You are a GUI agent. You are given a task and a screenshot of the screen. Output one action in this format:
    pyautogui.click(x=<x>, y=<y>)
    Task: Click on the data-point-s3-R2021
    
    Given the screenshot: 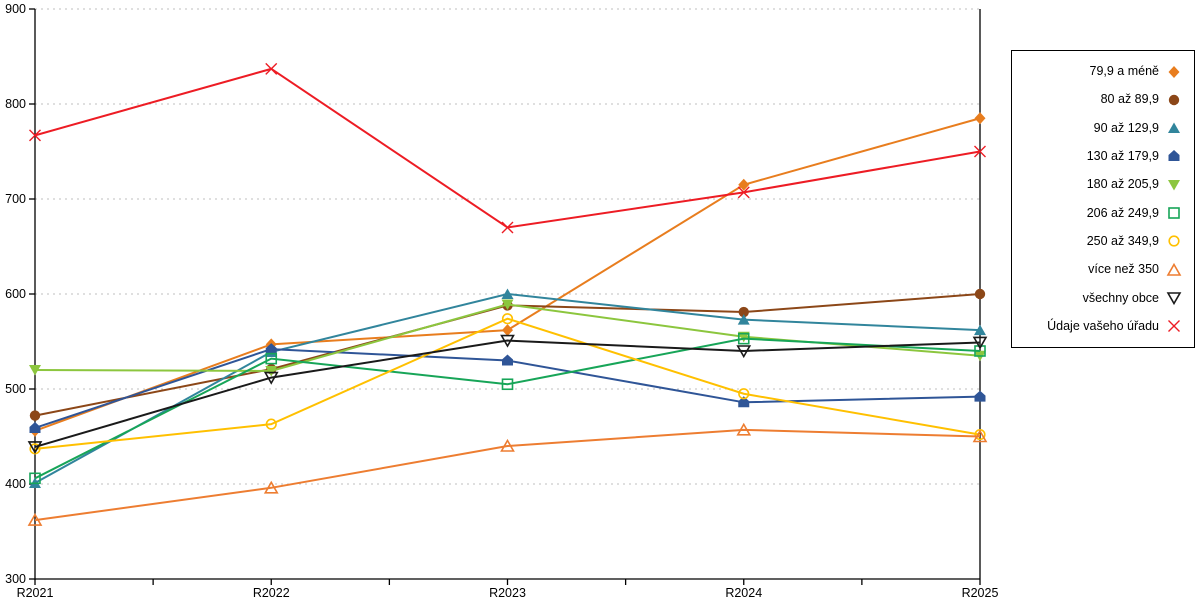 What is the action you would take?
    pyautogui.click(x=35, y=427)
    